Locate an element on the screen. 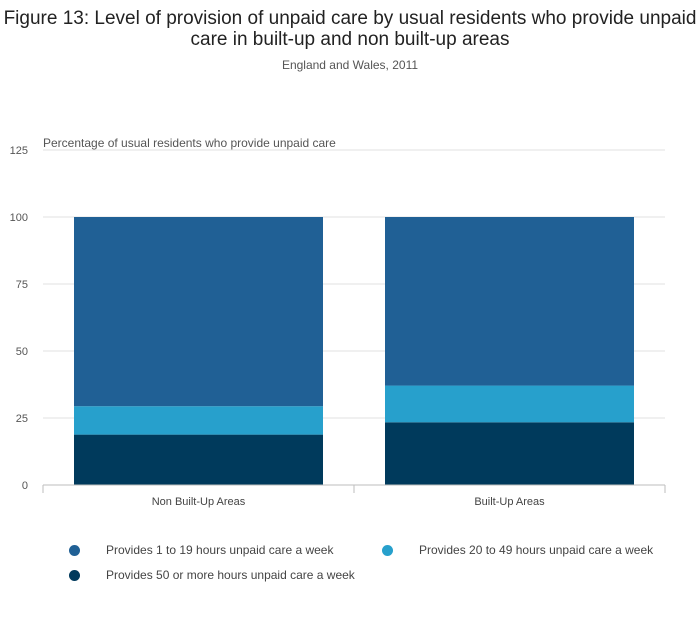 This screenshot has width=700, height=635. x-tick-label-2: Built-Up Areas is located at coordinates (509, 502).